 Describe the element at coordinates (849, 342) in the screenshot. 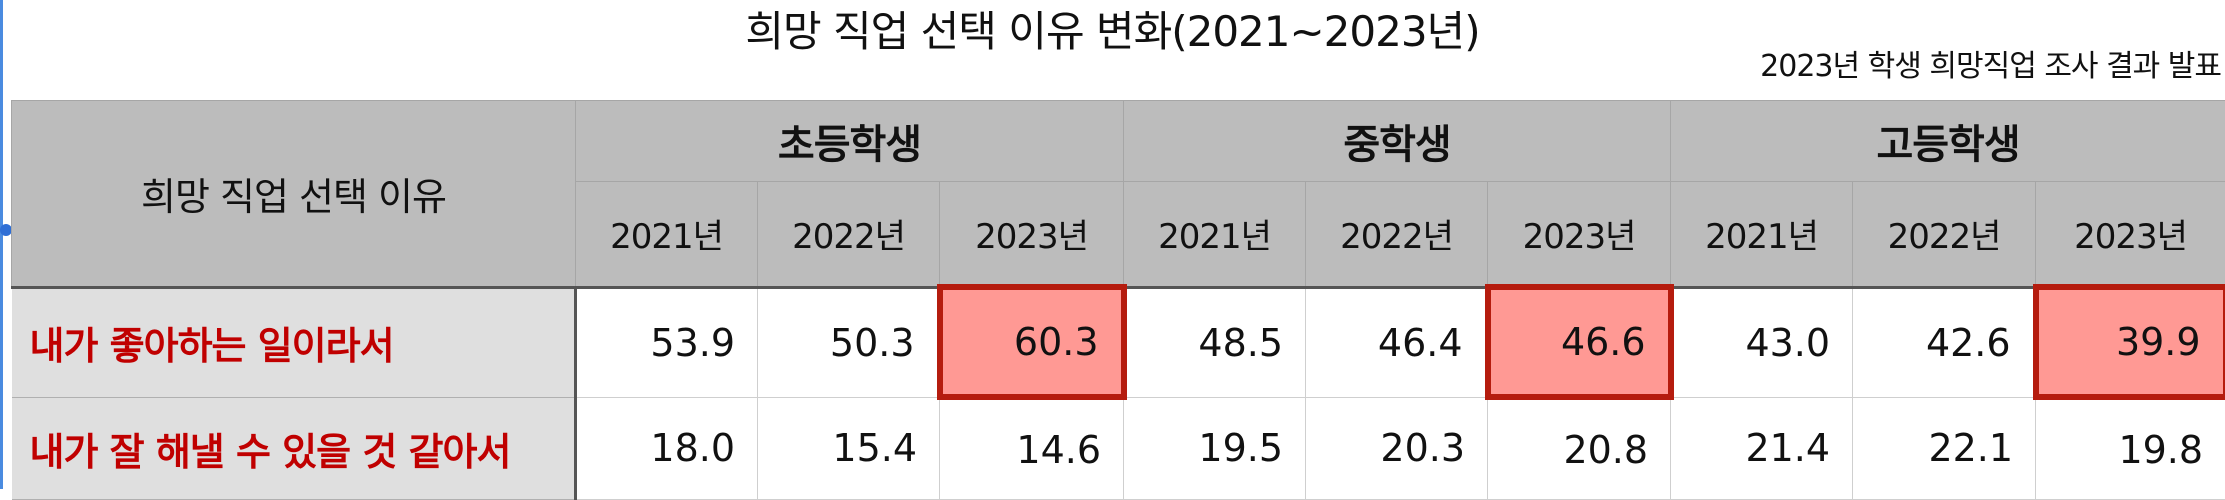

I see `table-cell: 50.3` at that location.